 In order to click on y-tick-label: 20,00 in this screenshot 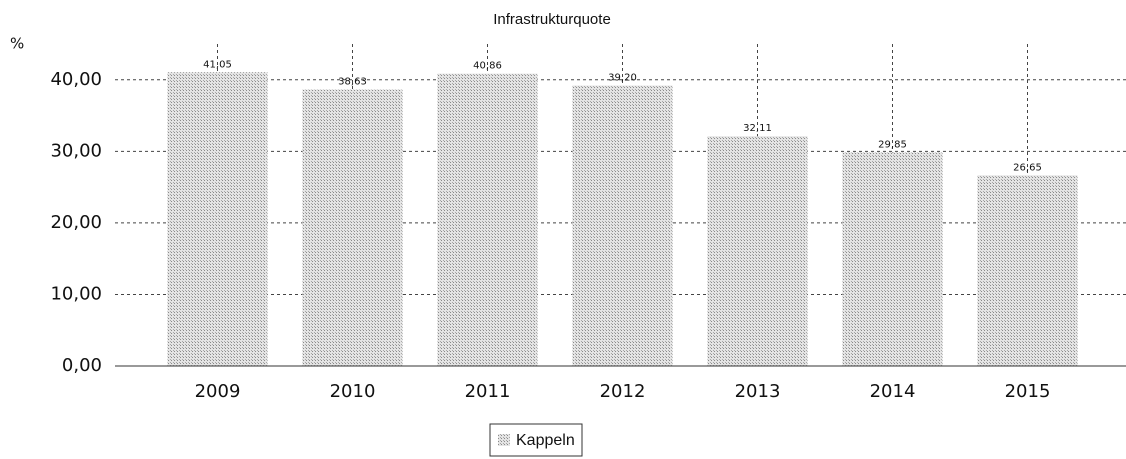, I will do `click(76, 222)`.